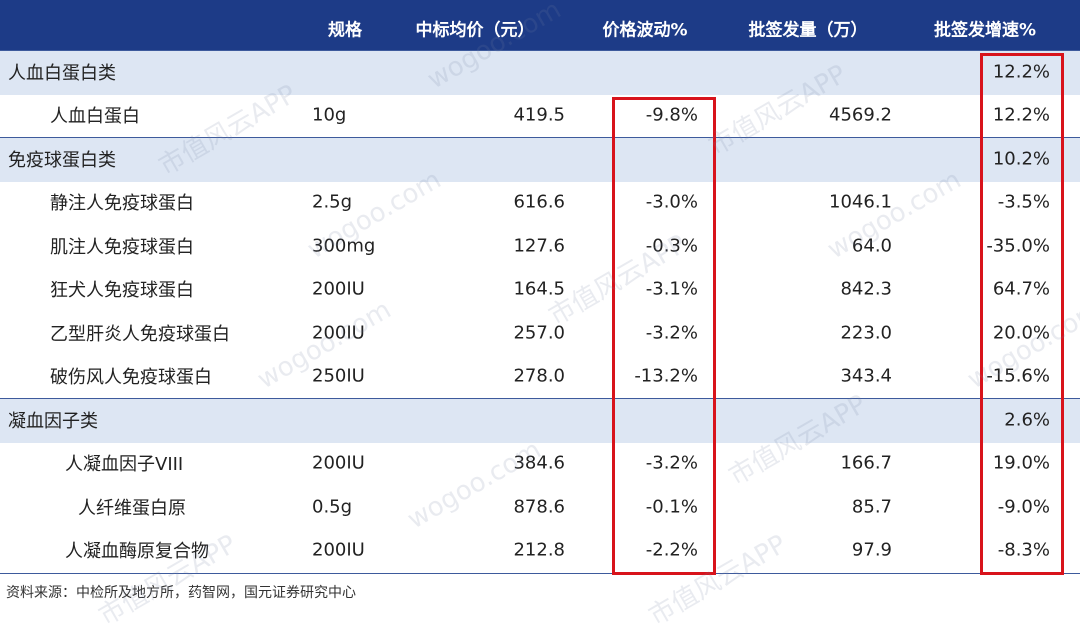 Image resolution: width=1080 pixels, height=633 pixels. I want to click on row-name: 破伤风人免疫球蛋白, so click(131, 378).